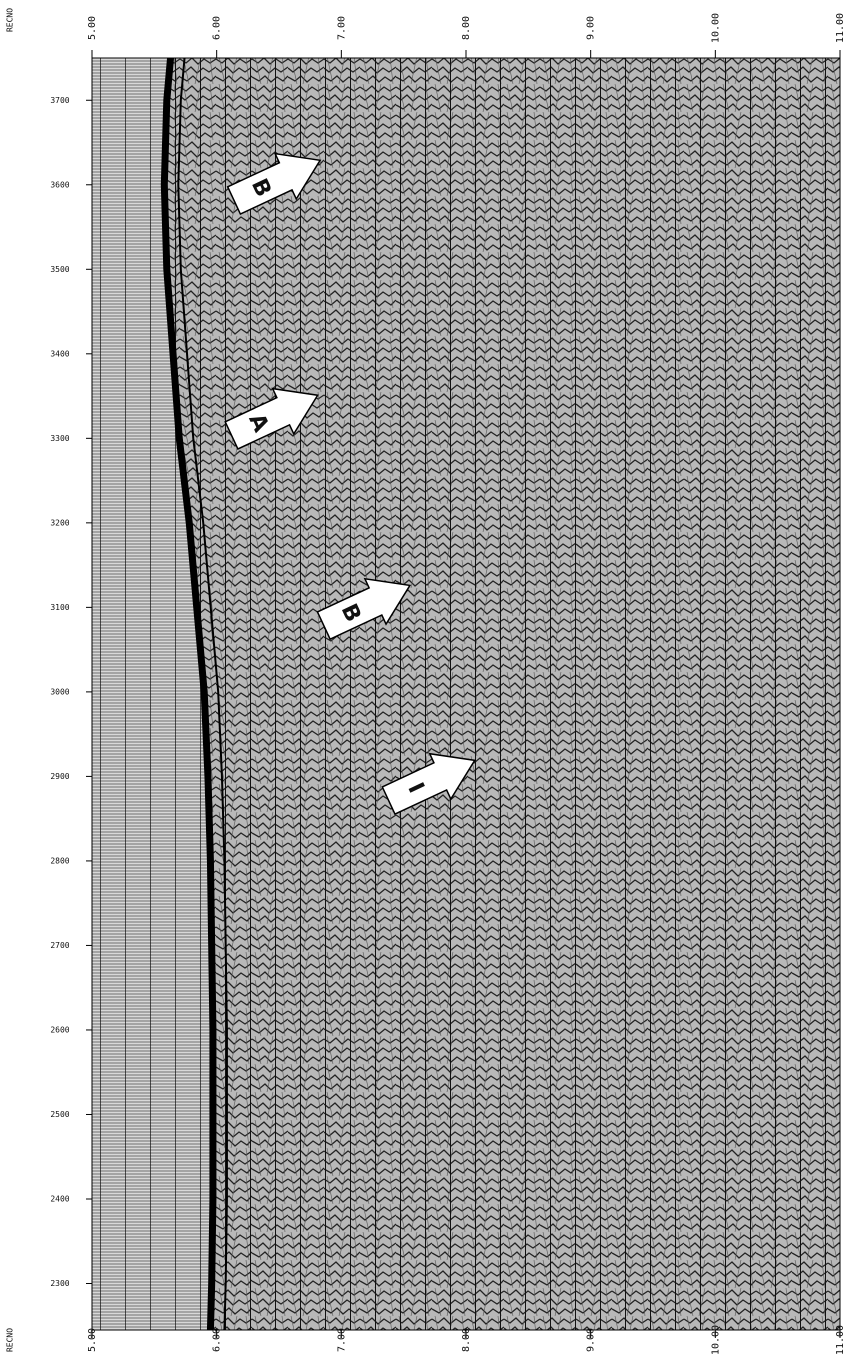  I want to click on y-tick-label: 2800, so click(59, 860).